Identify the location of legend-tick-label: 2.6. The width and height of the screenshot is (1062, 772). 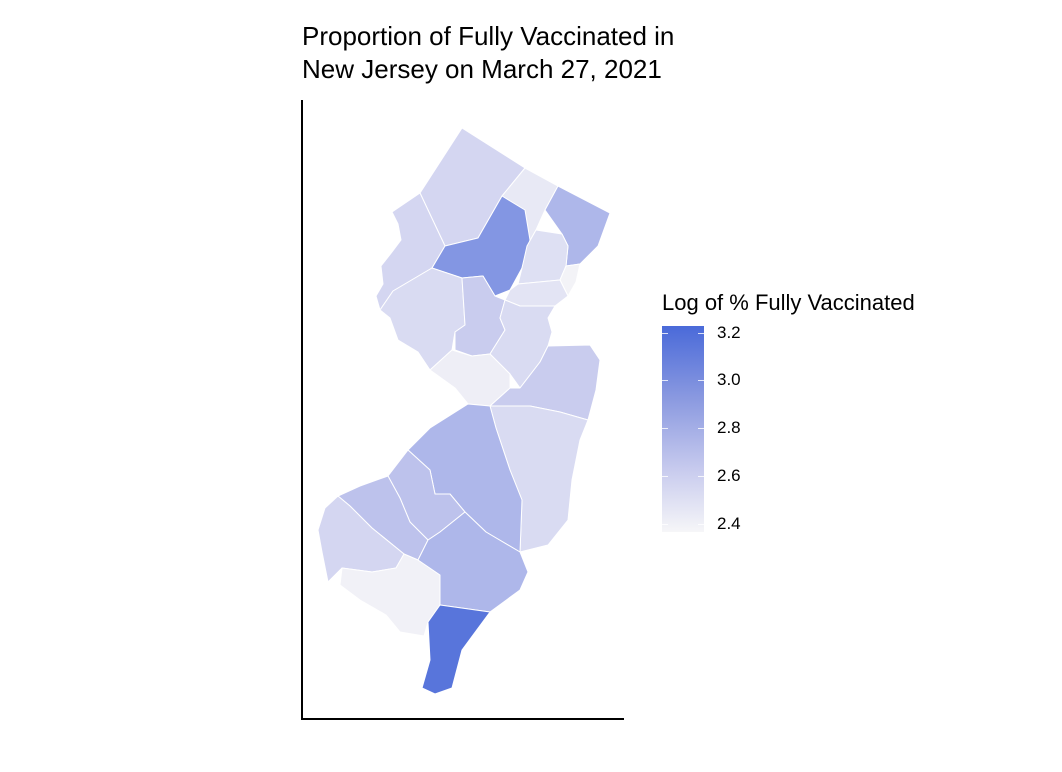
(729, 475).